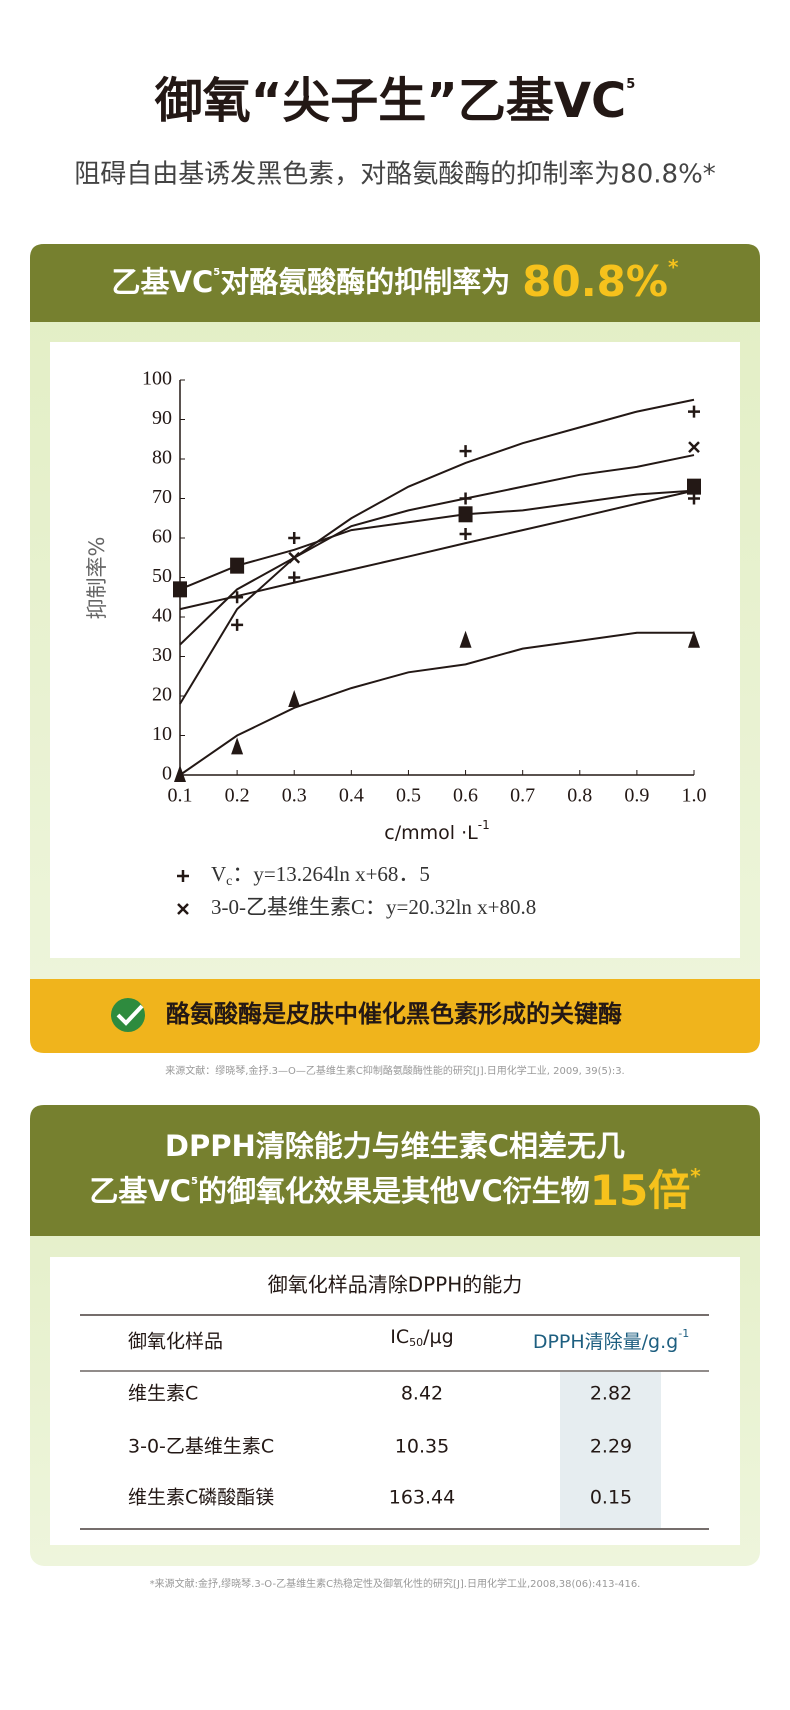 This screenshot has height=1710, width=790. I want to click on x-tick-label: 0.5, so click(408, 796).